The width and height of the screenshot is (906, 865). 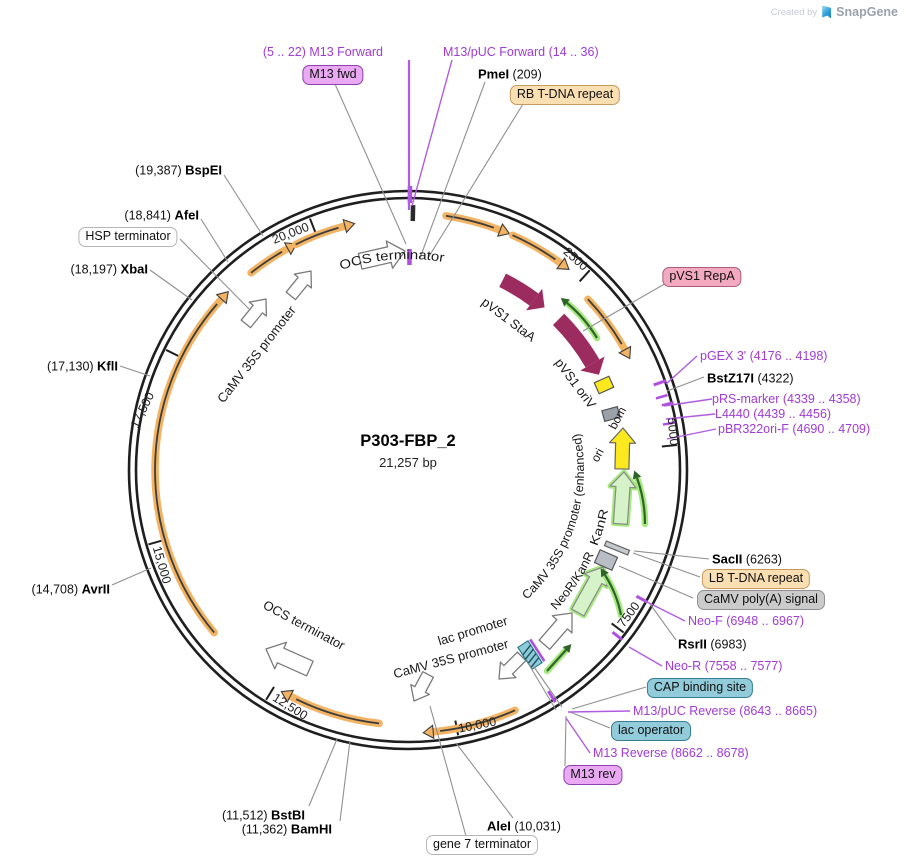 What do you see at coordinates (254, 313) in the screenshot?
I see `hsp-terminator-arrow` at bounding box center [254, 313].